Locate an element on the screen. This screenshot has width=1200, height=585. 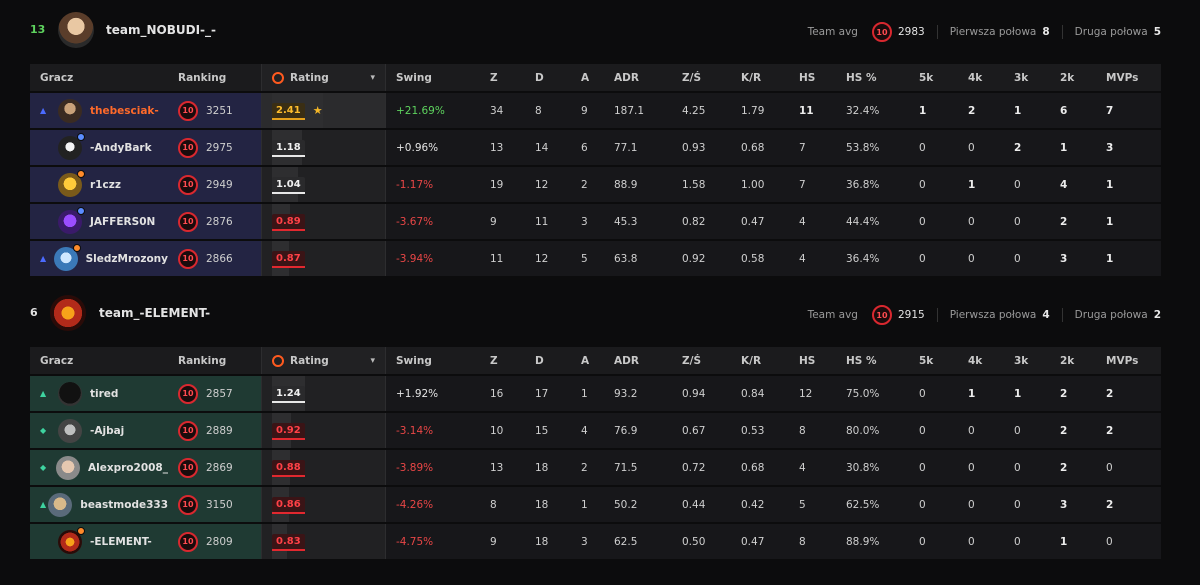
player-cell: ◆ Alexpro2008_ is located at coordinates (99, 467).